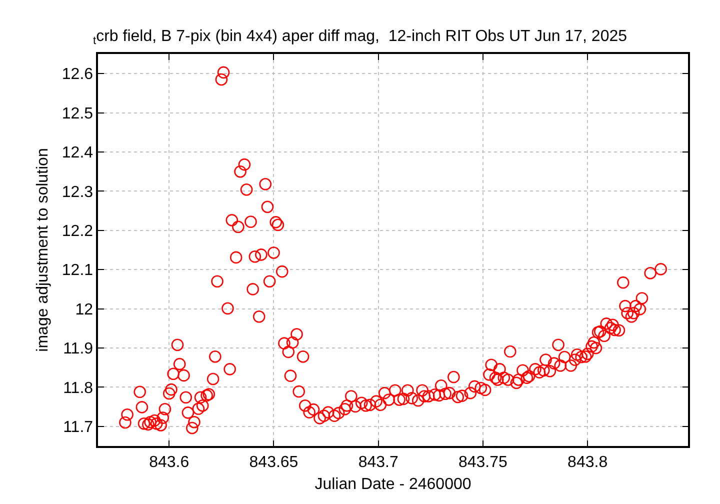  What do you see at coordinates (78, 153) in the screenshot?
I see `y-tick-label: 12.4` at bounding box center [78, 153].